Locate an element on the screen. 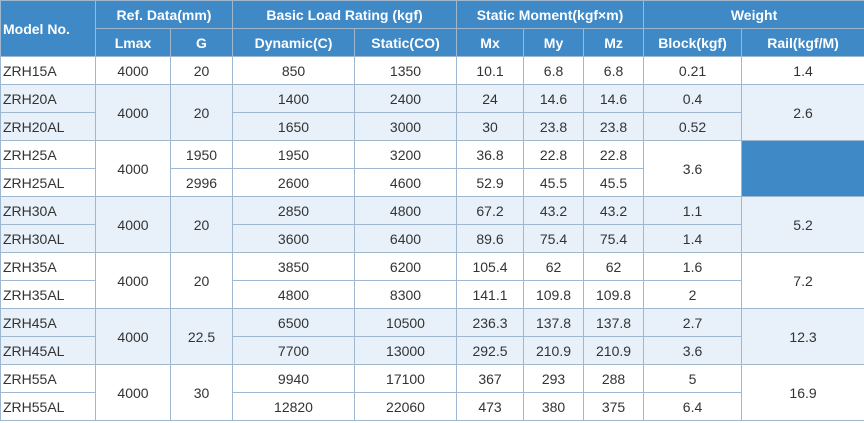  static-cell: 10500 is located at coordinates (405, 322).